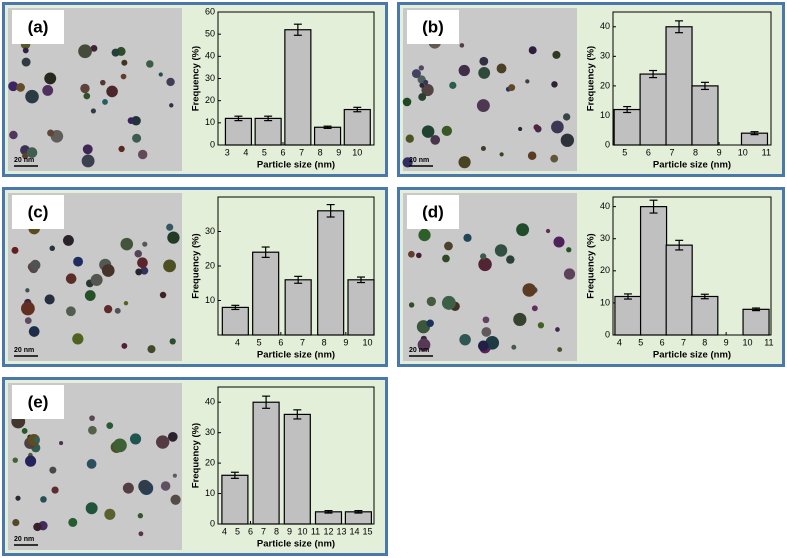  Describe the element at coordinates (210, 100) in the screenshot. I see `y-tick-label: 20` at that location.